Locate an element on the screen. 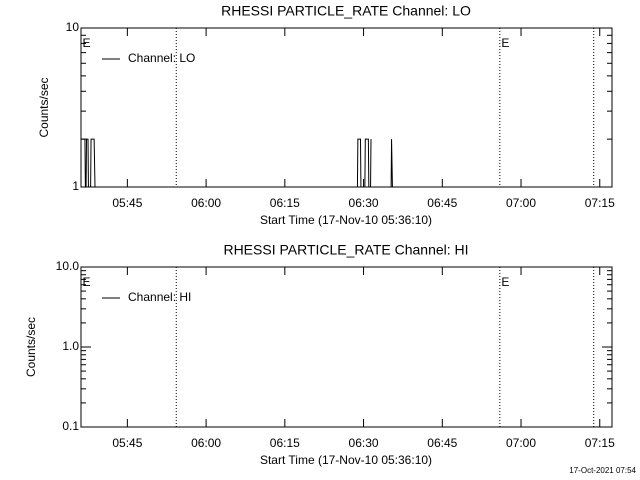  y-tick-label: 10.0 is located at coordinates (68, 266).